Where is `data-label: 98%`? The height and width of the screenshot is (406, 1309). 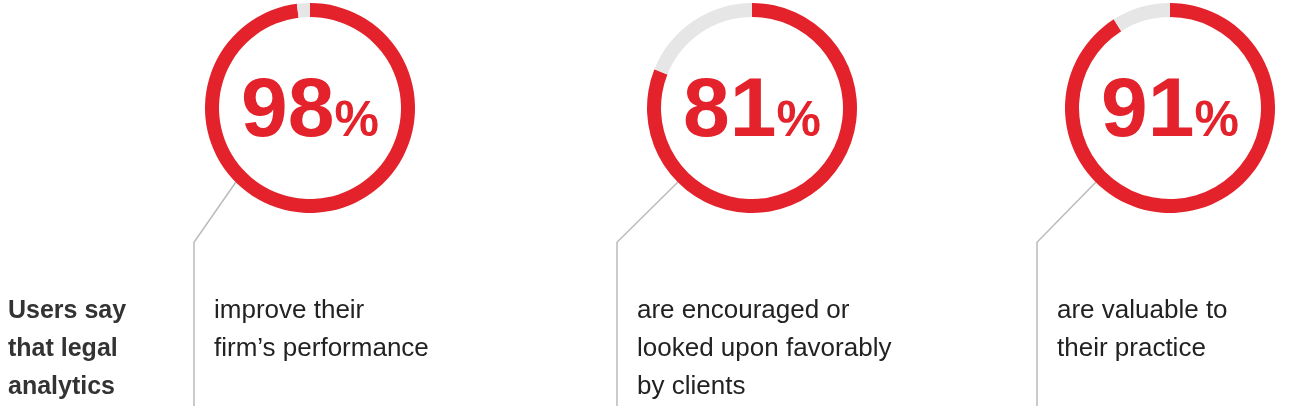 data-label: 98% is located at coordinates (310, 107).